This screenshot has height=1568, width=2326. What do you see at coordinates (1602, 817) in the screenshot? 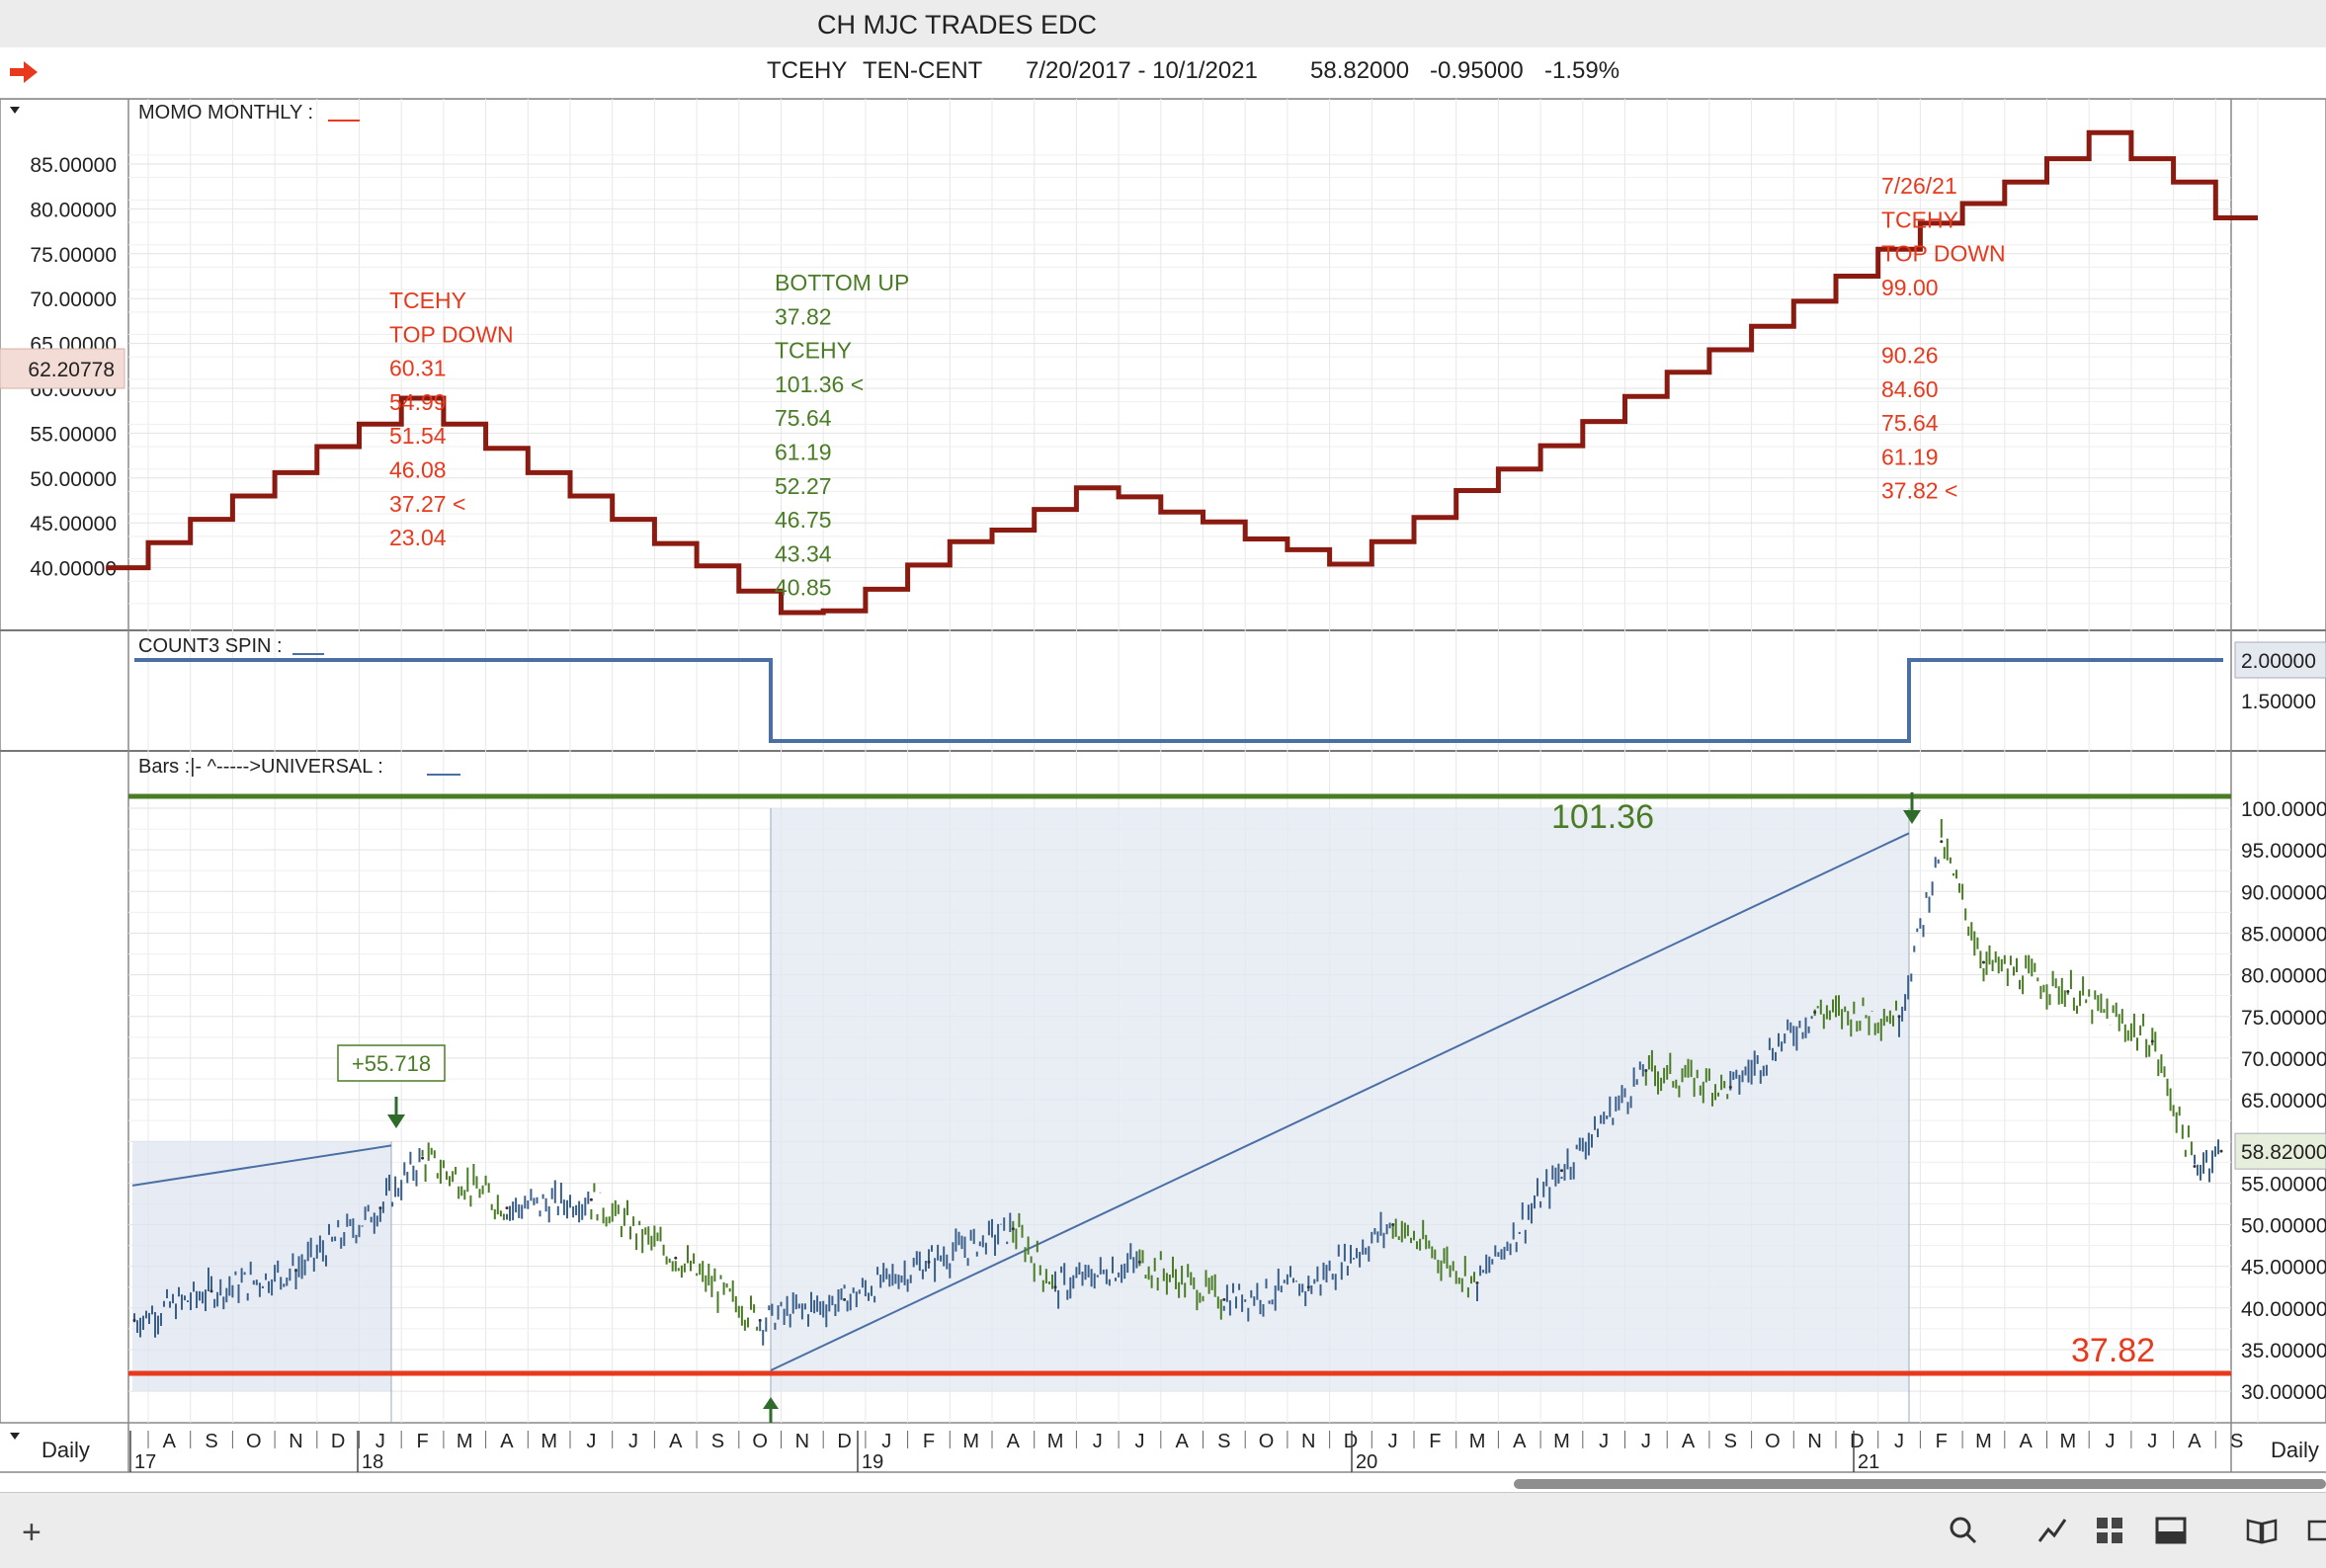
I see `high-level-label: 101.36` at bounding box center [1602, 817].